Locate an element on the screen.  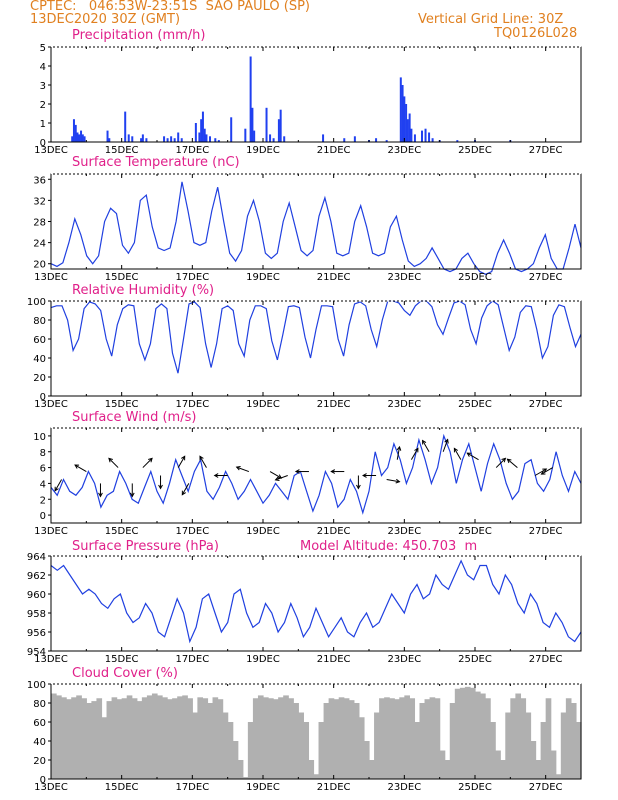
wind-y-tick-label: 2 is located at coordinates (43, 500).